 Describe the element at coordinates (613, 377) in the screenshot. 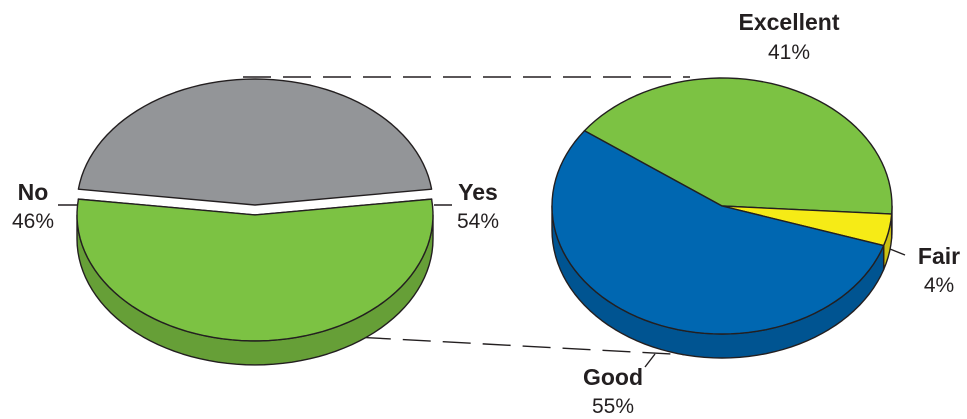

I see `label-good: Good` at that location.